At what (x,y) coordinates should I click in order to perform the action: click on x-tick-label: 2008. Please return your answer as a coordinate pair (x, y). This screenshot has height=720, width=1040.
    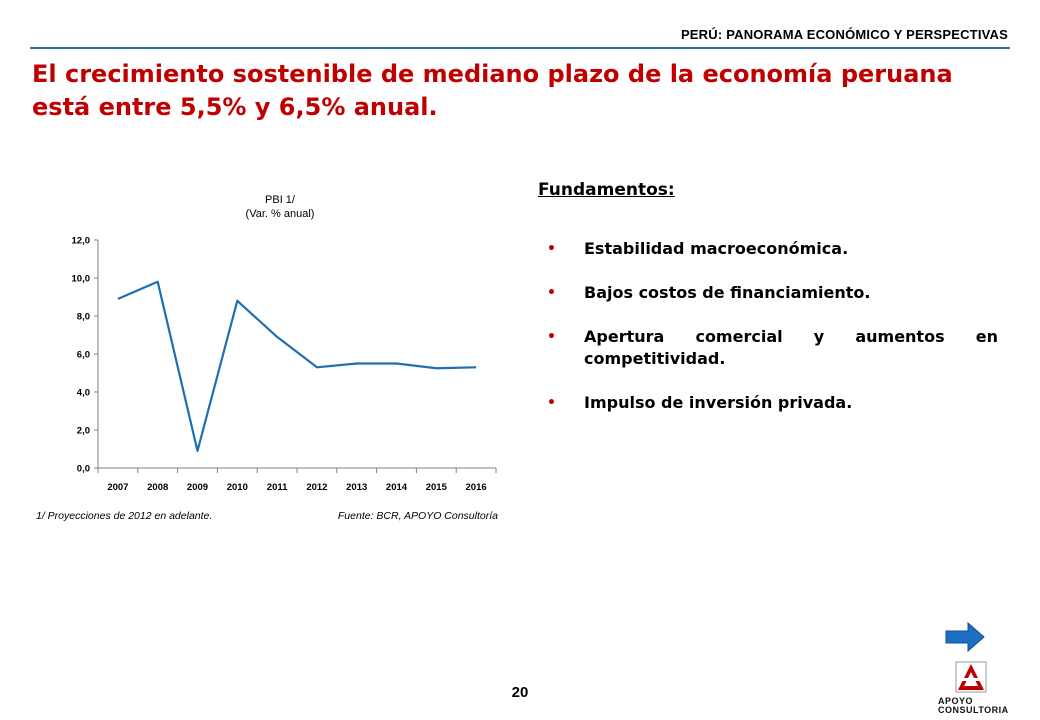
    Looking at the image, I should click on (157, 487).